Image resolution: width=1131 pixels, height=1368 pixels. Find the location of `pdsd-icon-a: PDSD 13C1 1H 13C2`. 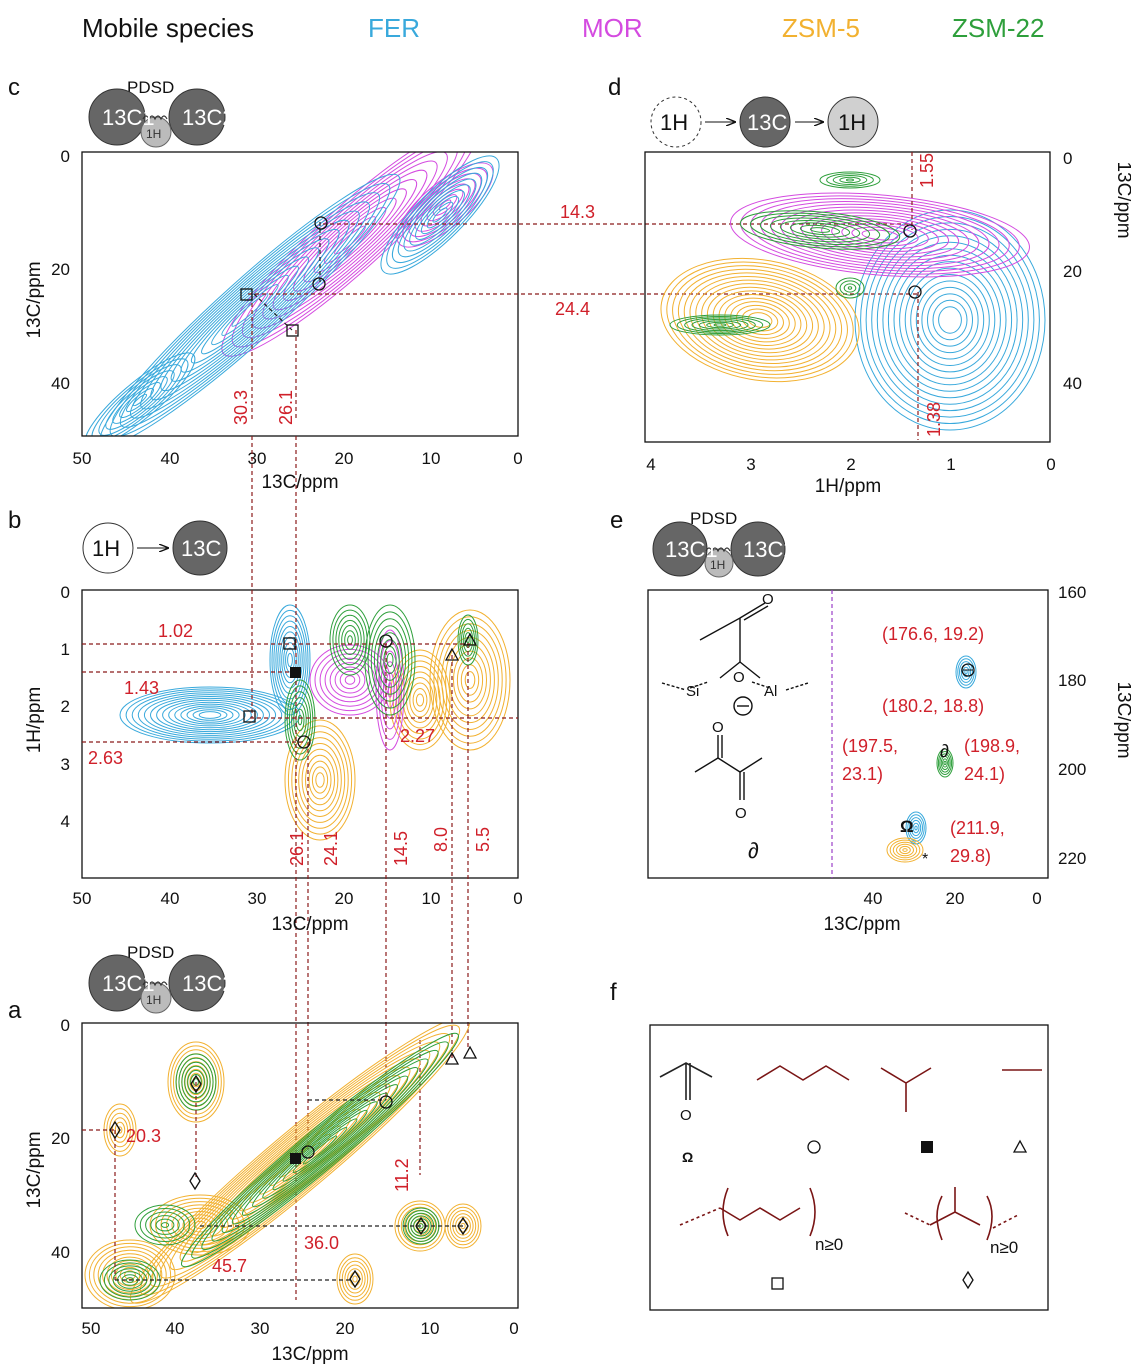

pdsd-icon-a: PDSD 13C1 1H 13C2 is located at coordinates (161, 978).